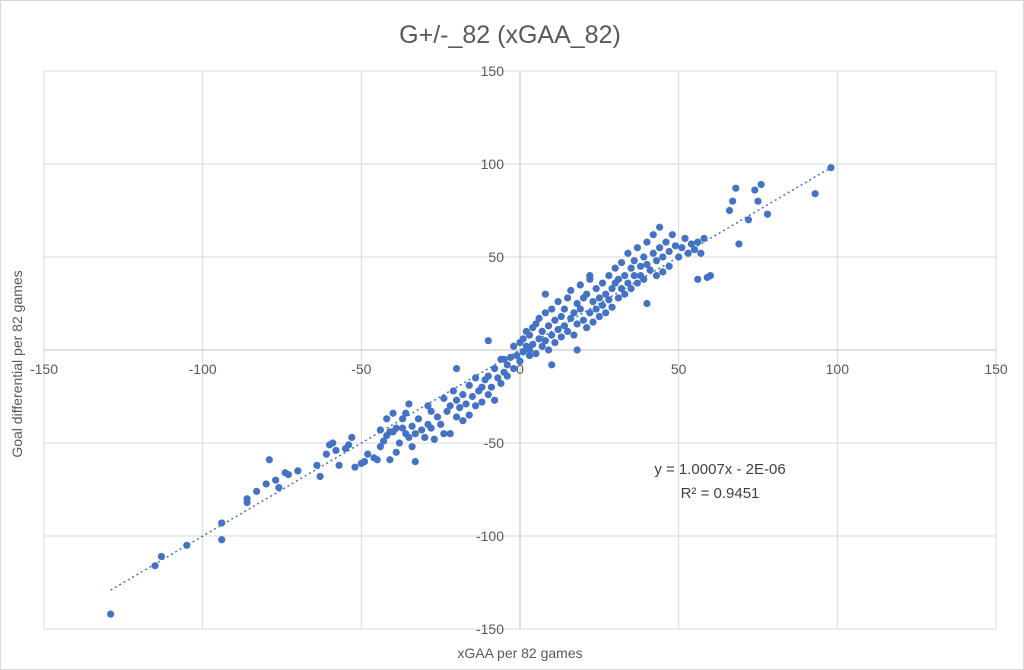  What do you see at coordinates (996, 369) in the screenshot?
I see `x-tick-label: 150` at bounding box center [996, 369].